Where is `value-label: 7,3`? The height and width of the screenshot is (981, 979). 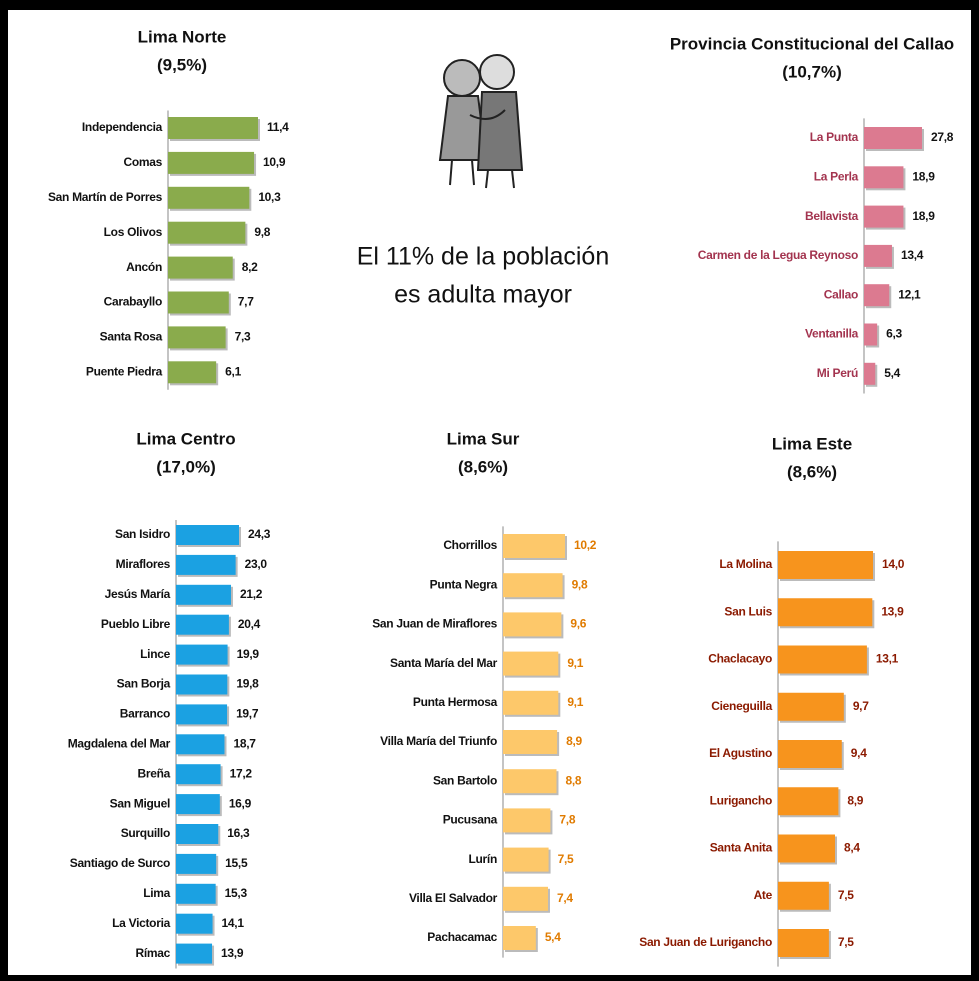
value-label: 7,3 is located at coordinates (243, 337).